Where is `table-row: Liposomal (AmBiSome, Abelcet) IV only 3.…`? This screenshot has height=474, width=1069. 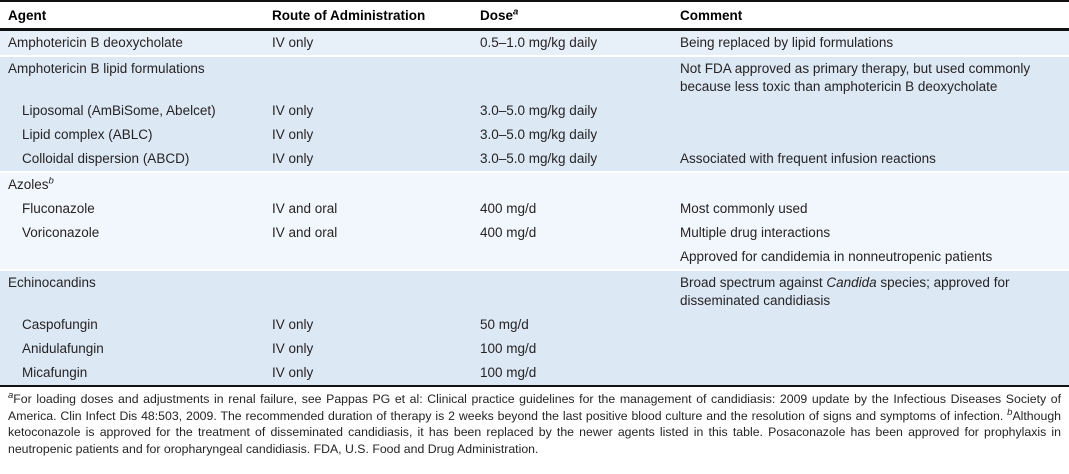
table-row: Liposomal (AmBiSome, Abelcet) IV only 3.… is located at coordinates (534, 111).